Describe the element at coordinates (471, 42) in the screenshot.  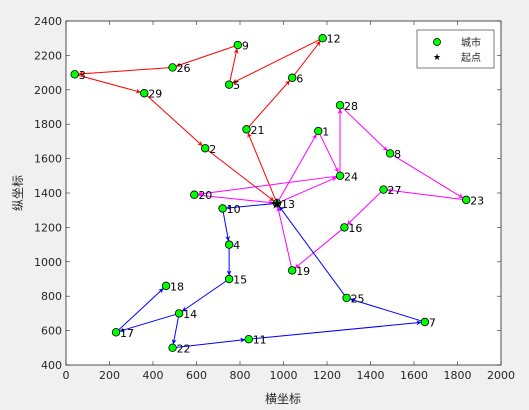
I see `legend-city-label: 城市` at that location.